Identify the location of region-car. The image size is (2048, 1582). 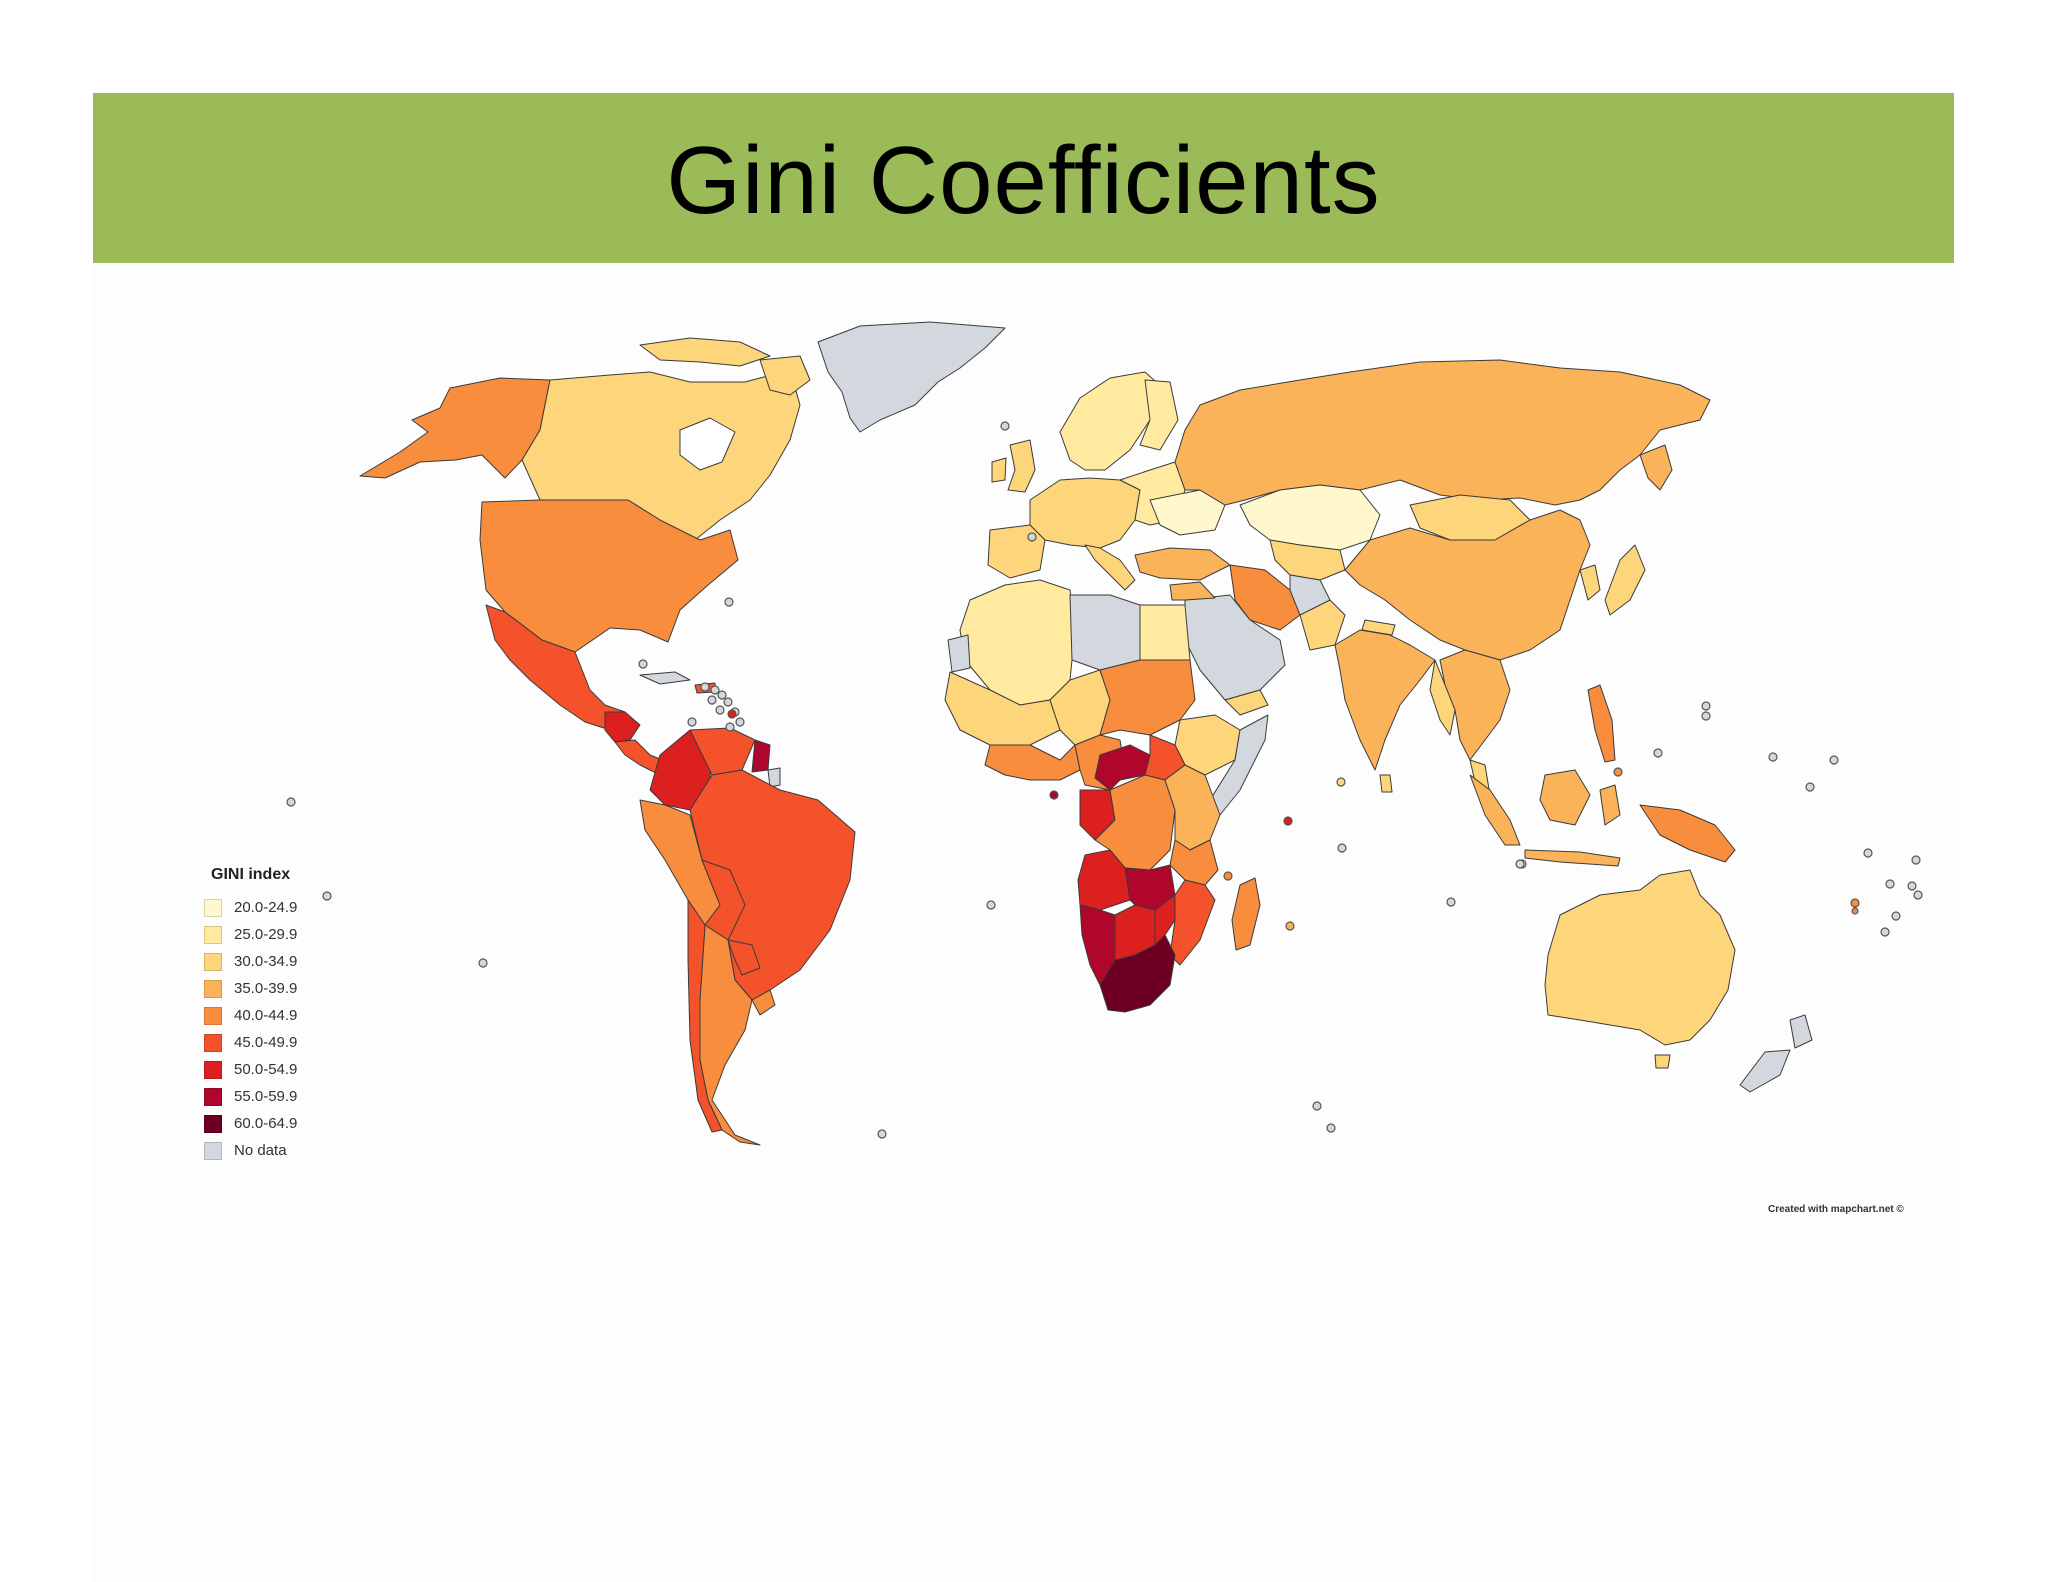
(1122, 767).